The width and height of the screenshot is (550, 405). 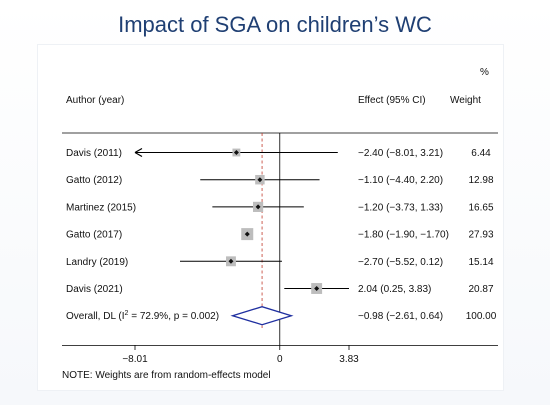 What do you see at coordinates (400, 316) in the screenshot?
I see `overall-effect: −0.98 (−2.61, 0.64)` at bounding box center [400, 316].